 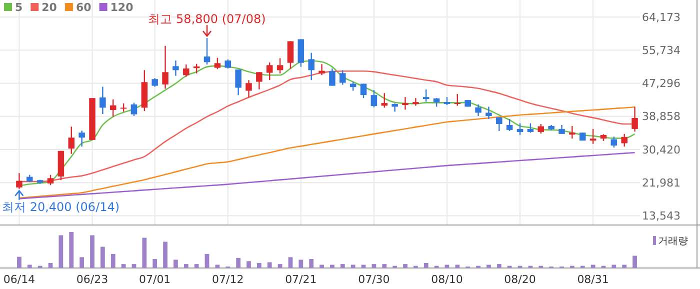 What do you see at coordinates (661, 183) in the screenshot?
I see `y-tick-label: 21,981` at bounding box center [661, 183].